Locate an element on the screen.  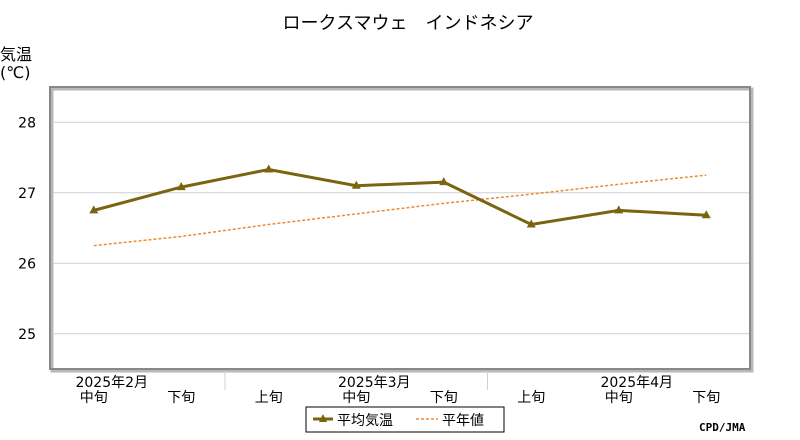
month-label: 2025年3月 is located at coordinates (374, 383).